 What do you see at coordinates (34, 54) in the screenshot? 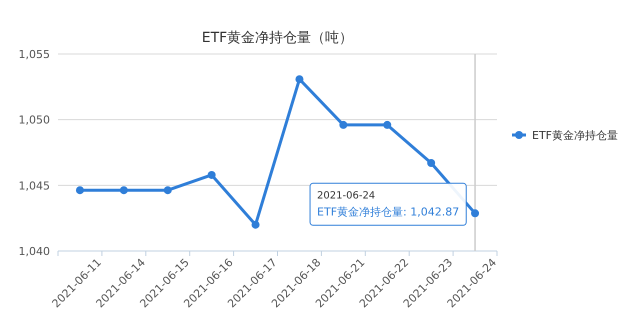
I see `y-tick-label: 1,055` at bounding box center [34, 54].